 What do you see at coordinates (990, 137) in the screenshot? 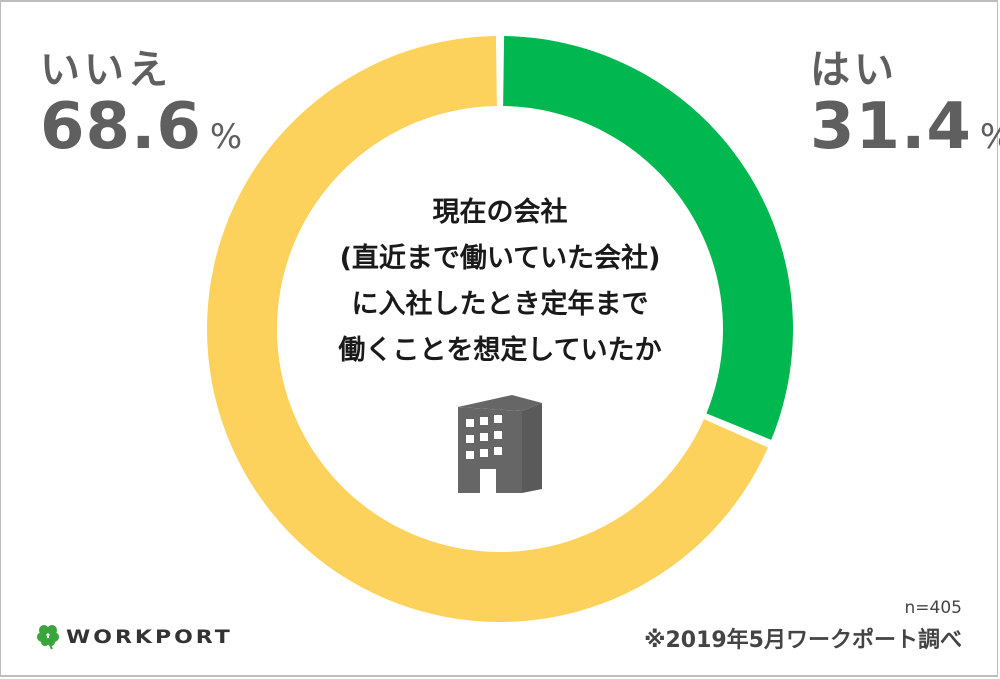
I see `label-yes-unit: %` at bounding box center [990, 137].